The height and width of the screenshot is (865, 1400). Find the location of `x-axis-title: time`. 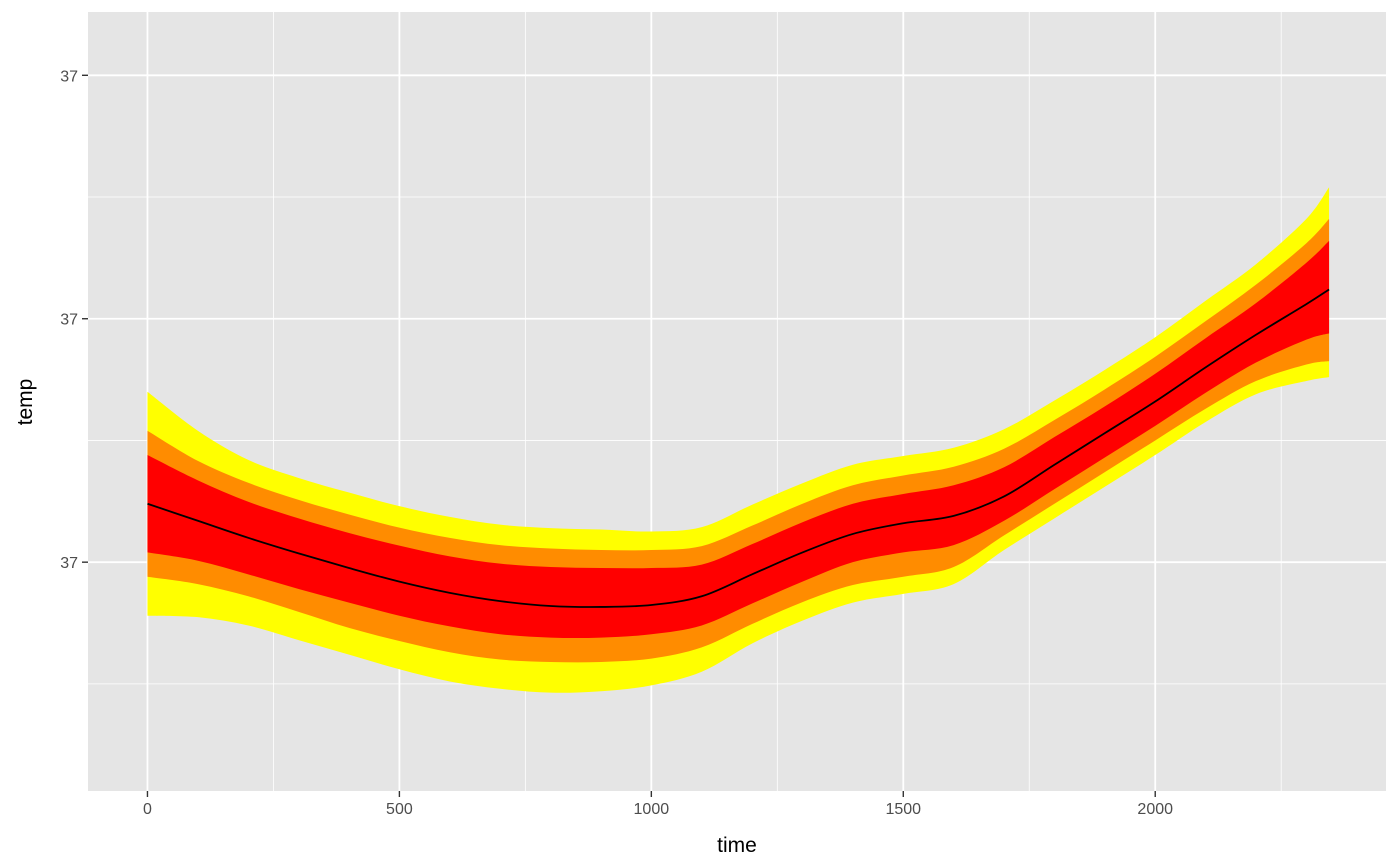

x-axis-title: time is located at coordinates (737, 845).